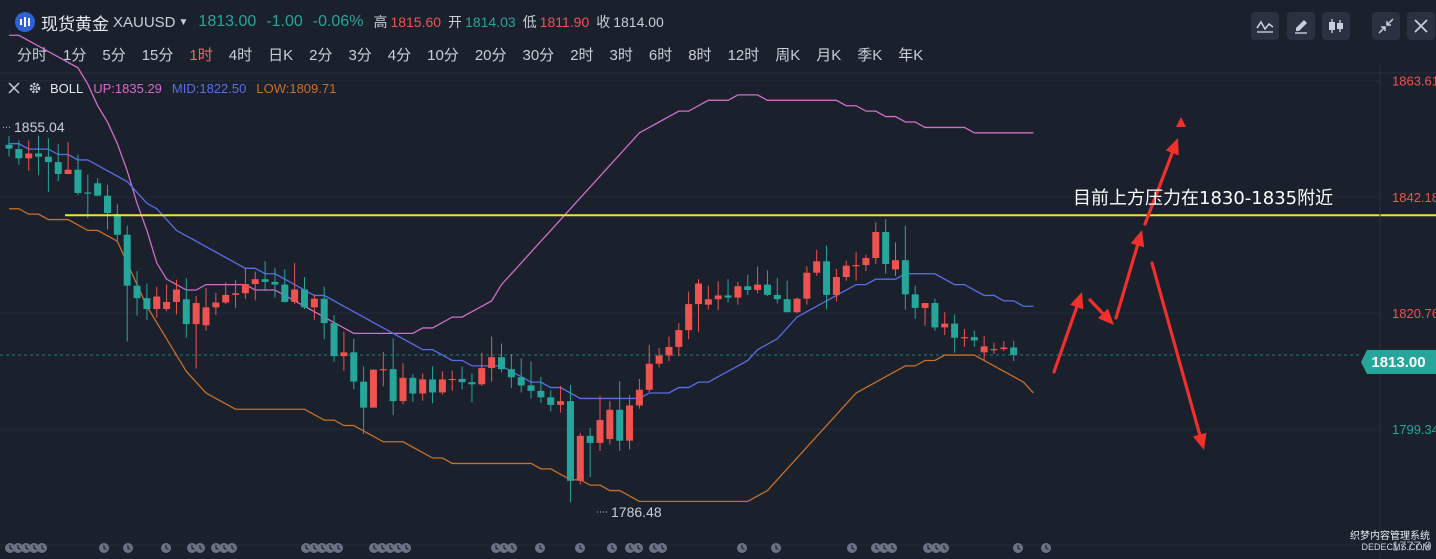  Describe the element at coordinates (1265, 26) in the screenshot. I see `line-chart-button` at that location.